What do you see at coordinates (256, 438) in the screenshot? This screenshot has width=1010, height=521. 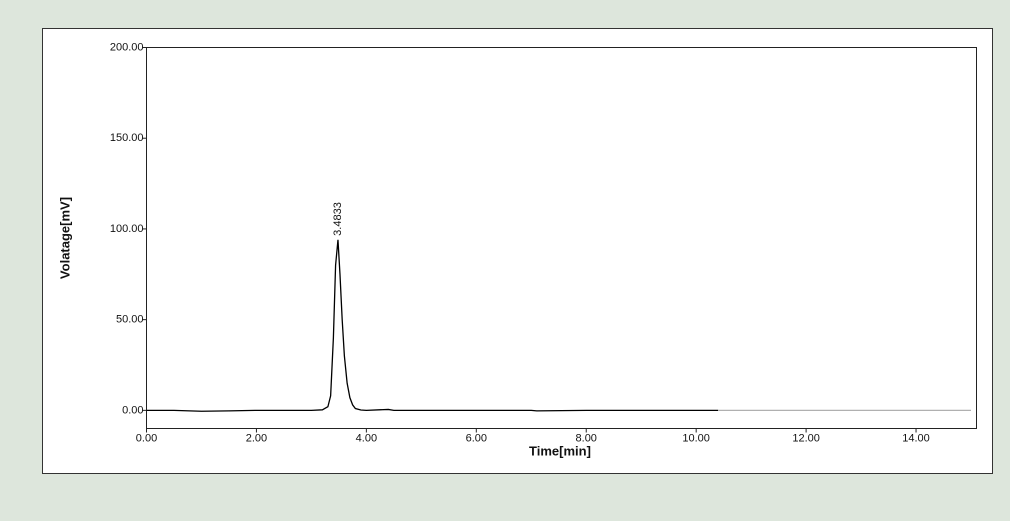 I see `x-tick-label: 2.00` at bounding box center [256, 438].